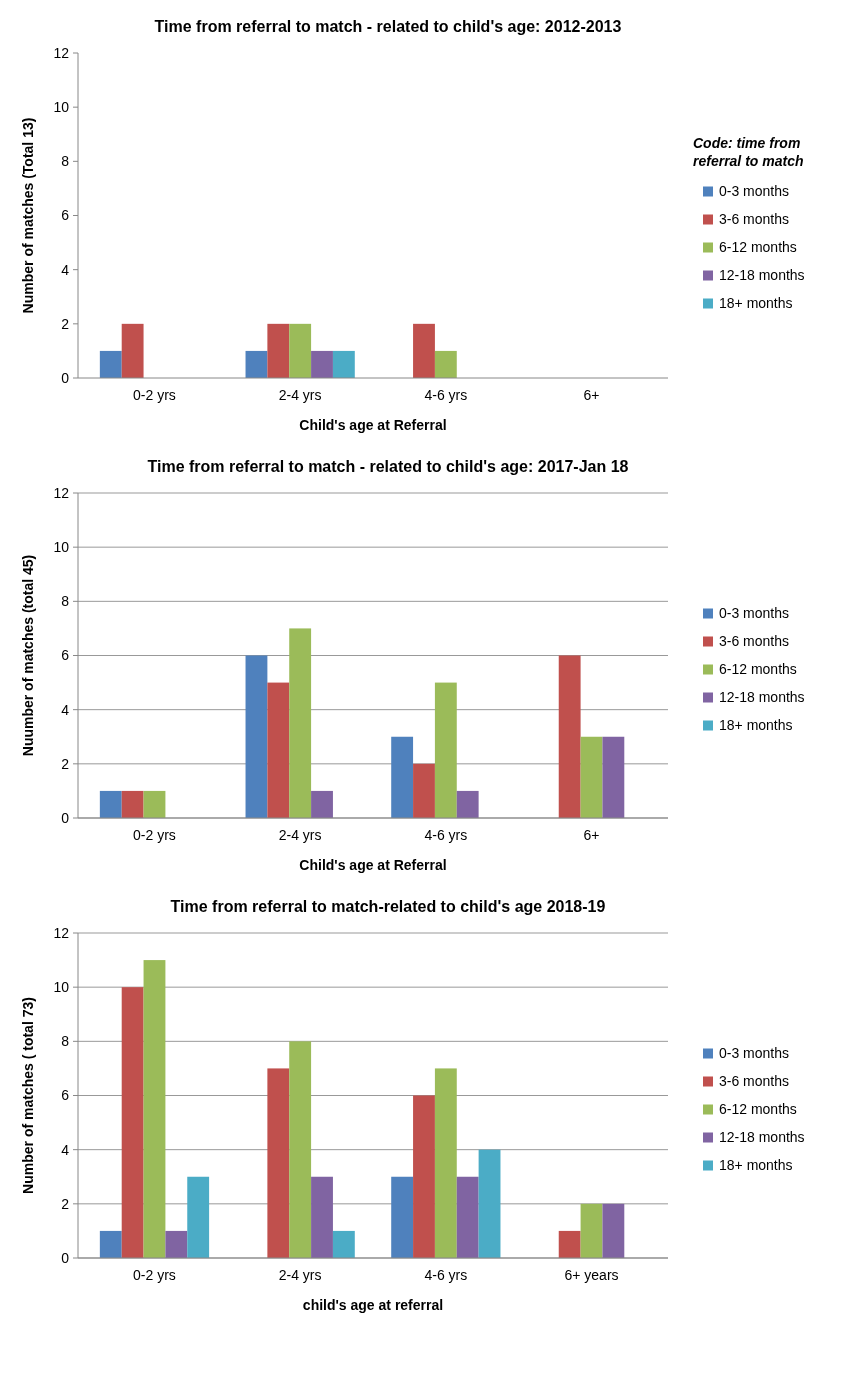 This screenshot has height=1380, width=860. Describe the element at coordinates (748, 151) in the screenshot. I see `legend-title: Code: time from referral to match` at that location.